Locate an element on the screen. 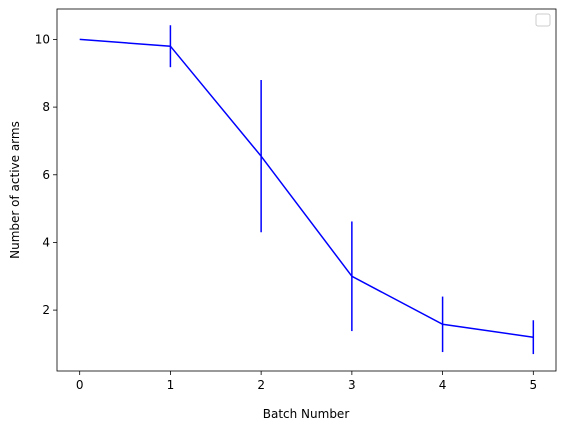  x-tick-label: 1 is located at coordinates (171, 385).